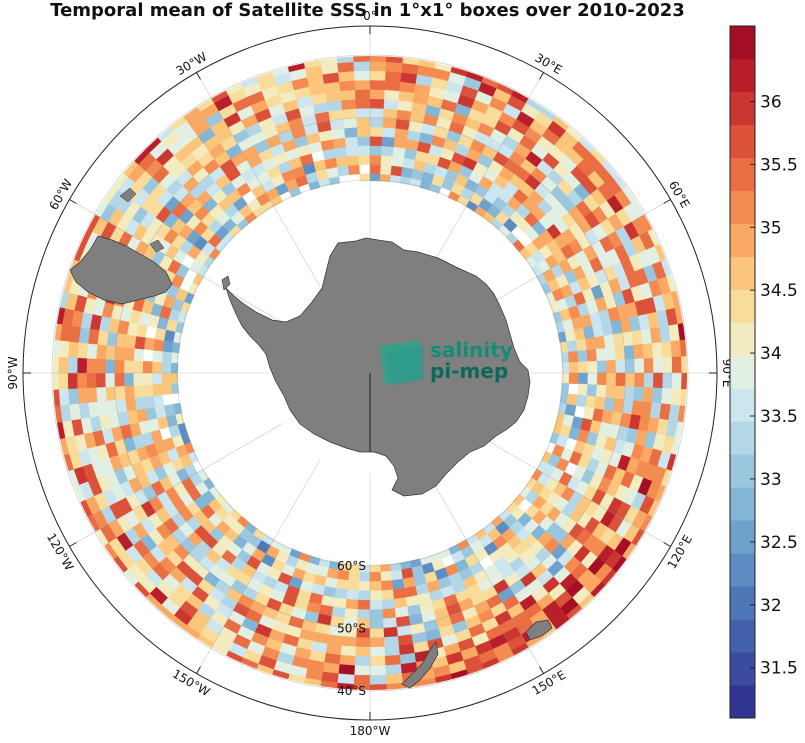  Describe the element at coordinates (351, 566) in the screenshot. I see `latitude-label: 60°S` at that location.